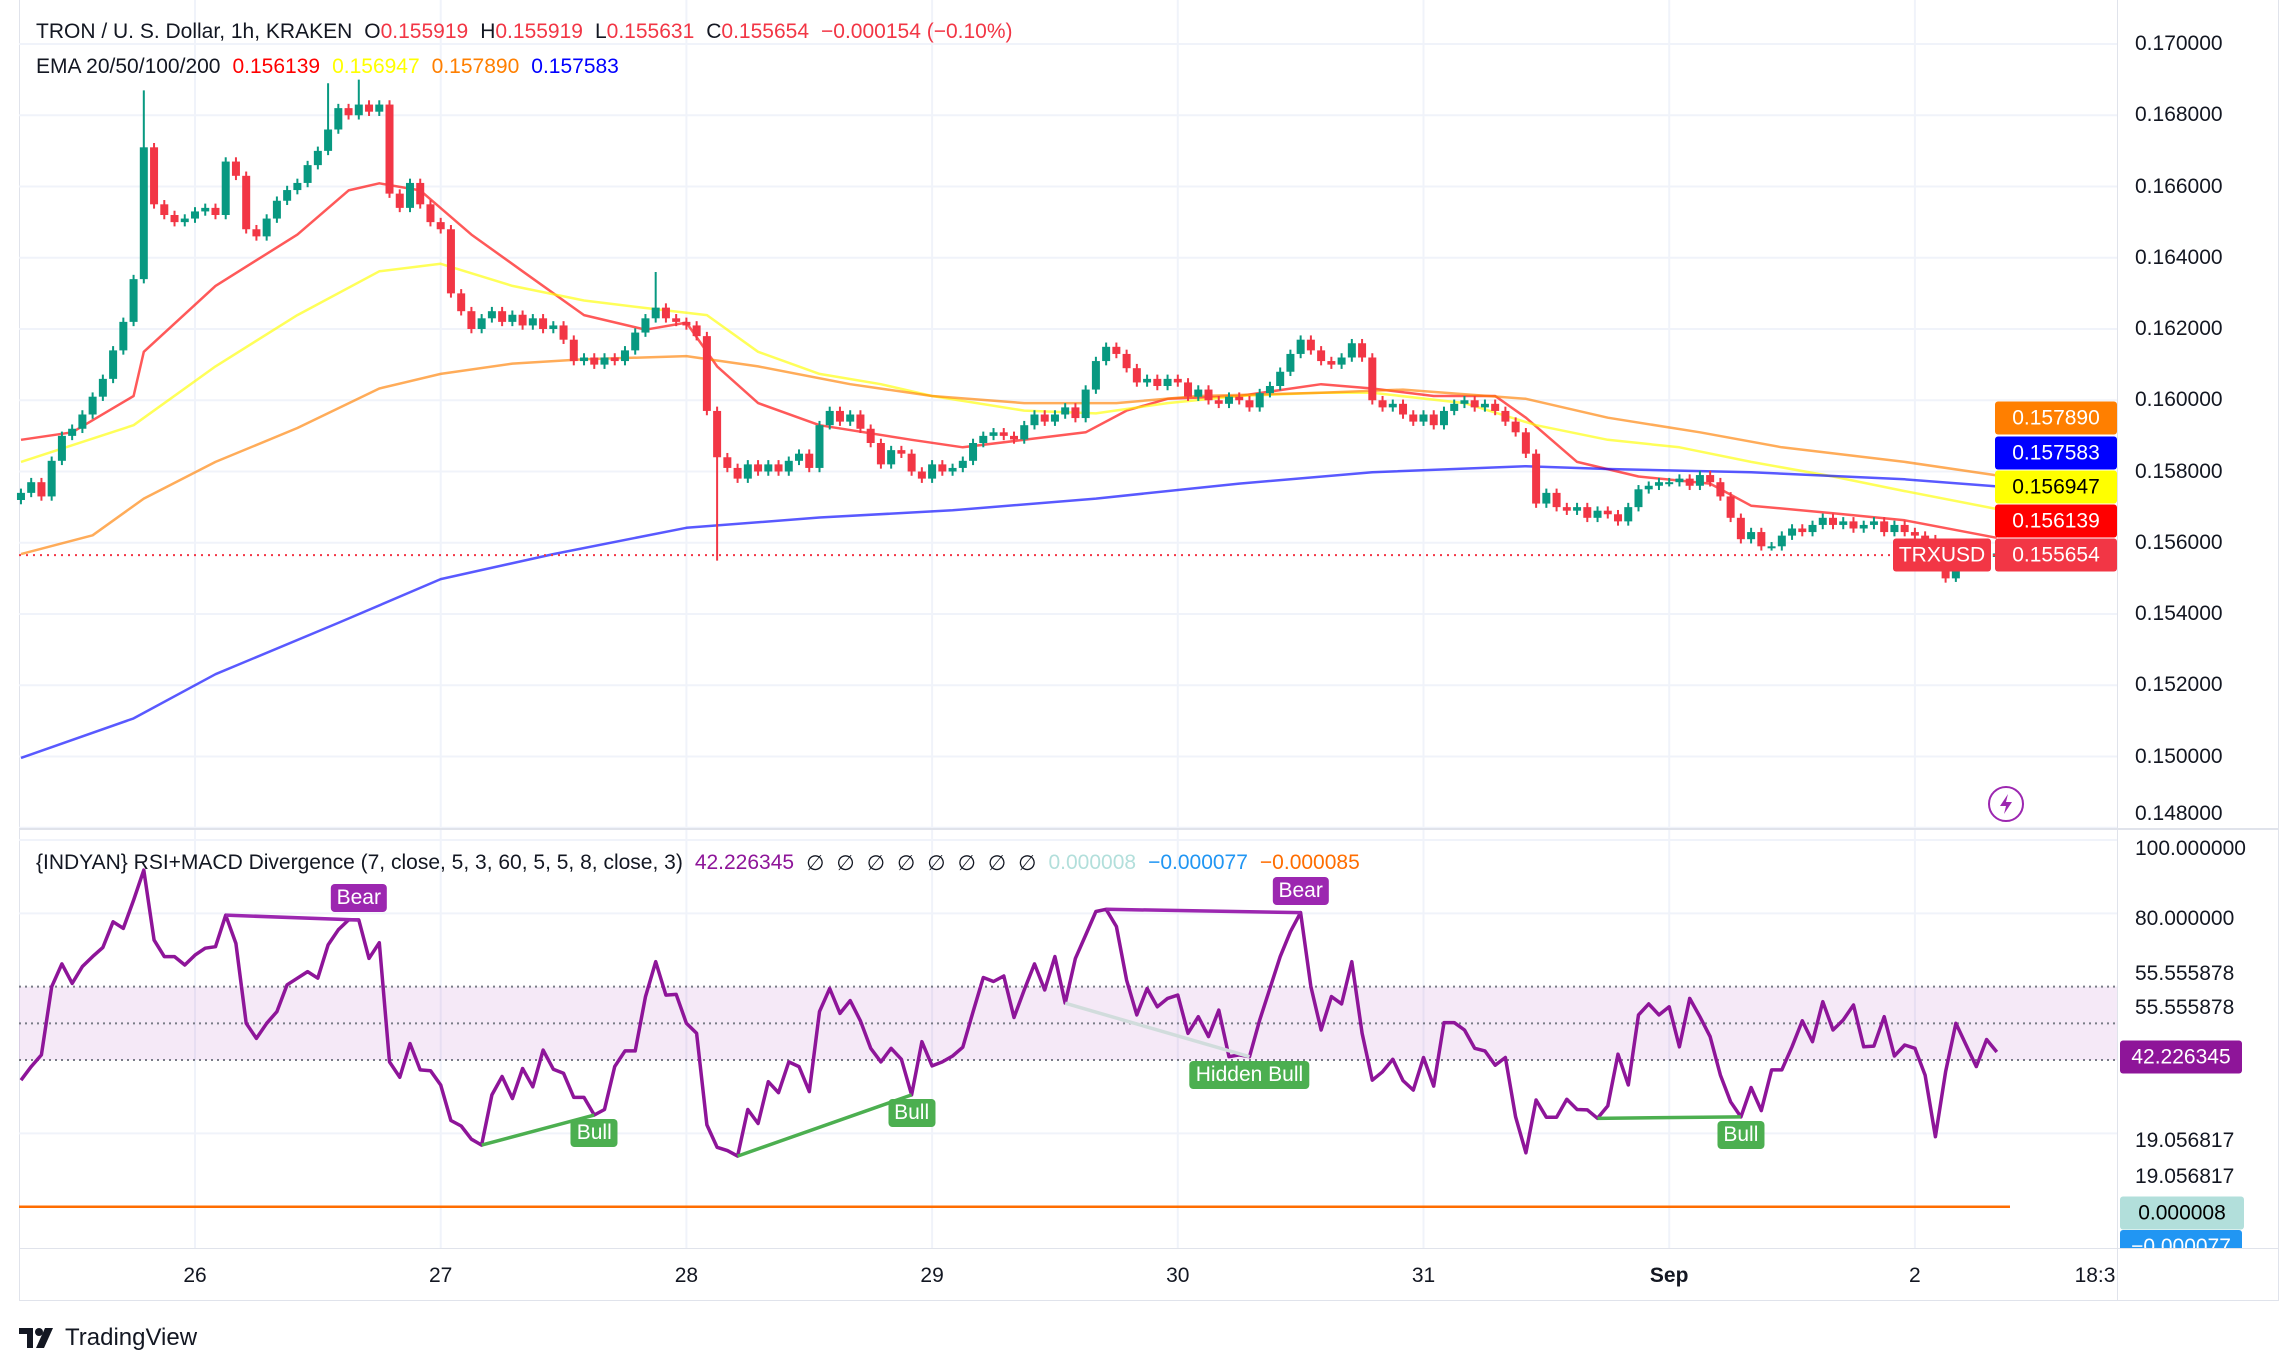 This screenshot has width=2286, height=1367. Describe the element at coordinates (1149, 1248) in the screenshot. I see `time-axis-divider` at that location.